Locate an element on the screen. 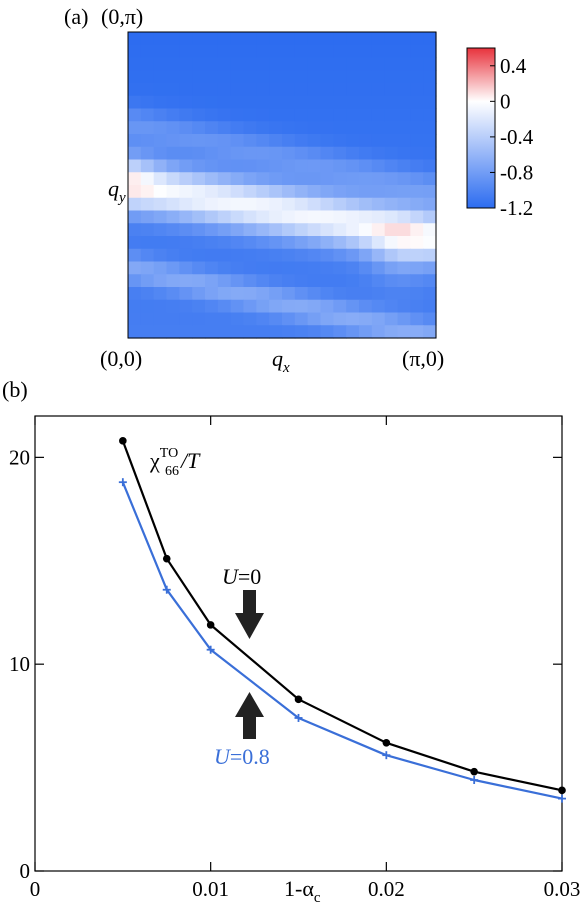 The height and width of the screenshot is (915, 582). y-tick-label: 0 is located at coordinates (25, 871).